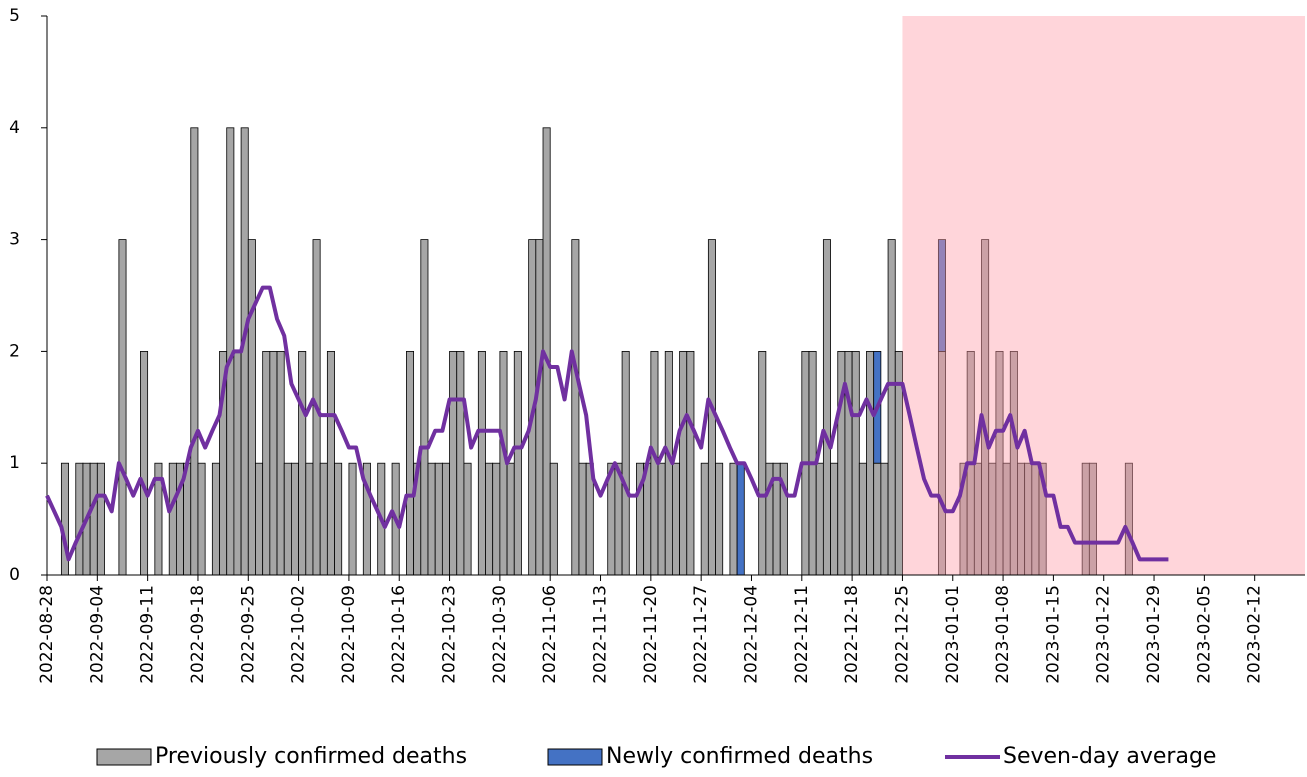  I want to click on y-tick-label: 5, so click(14, 16).